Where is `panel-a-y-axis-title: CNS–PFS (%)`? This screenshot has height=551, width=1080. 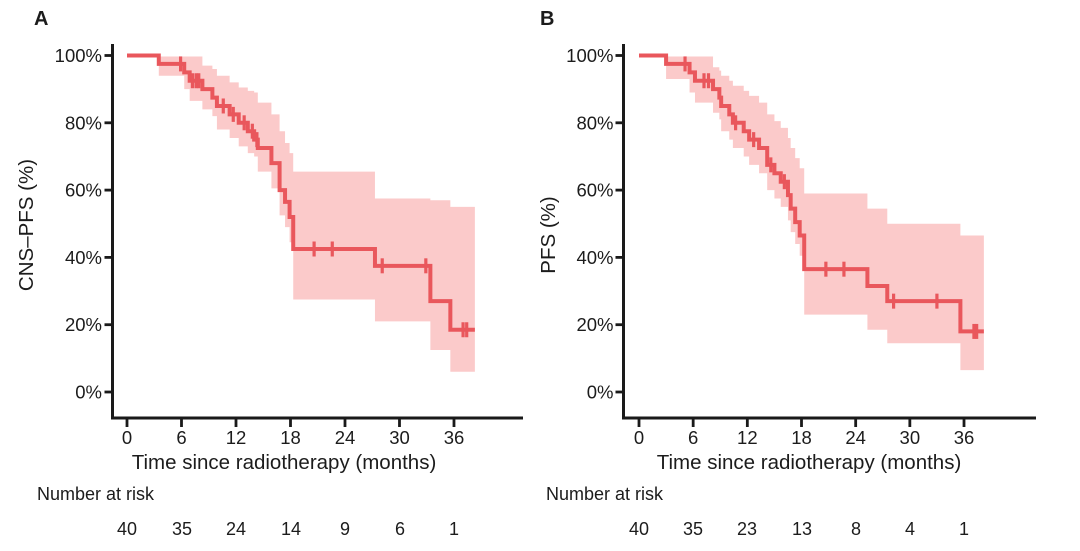
panel-a-y-axis-title: CNS–PFS (%) is located at coordinates (26, 225).